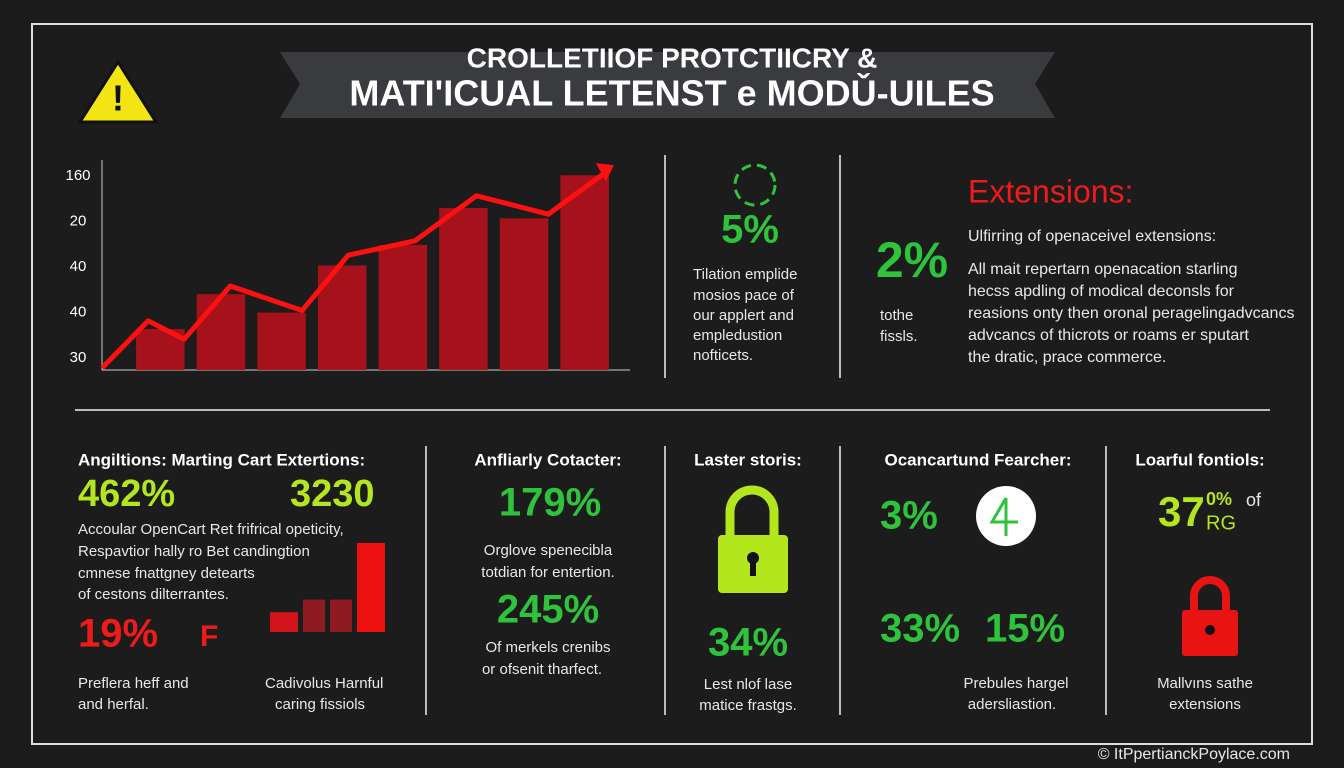 The height and width of the screenshot is (768, 1344). What do you see at coordinates (1067, 357) in the screenshot?
I see `text: the dratic, prace commerce.` at bounding box center [1067, 357].